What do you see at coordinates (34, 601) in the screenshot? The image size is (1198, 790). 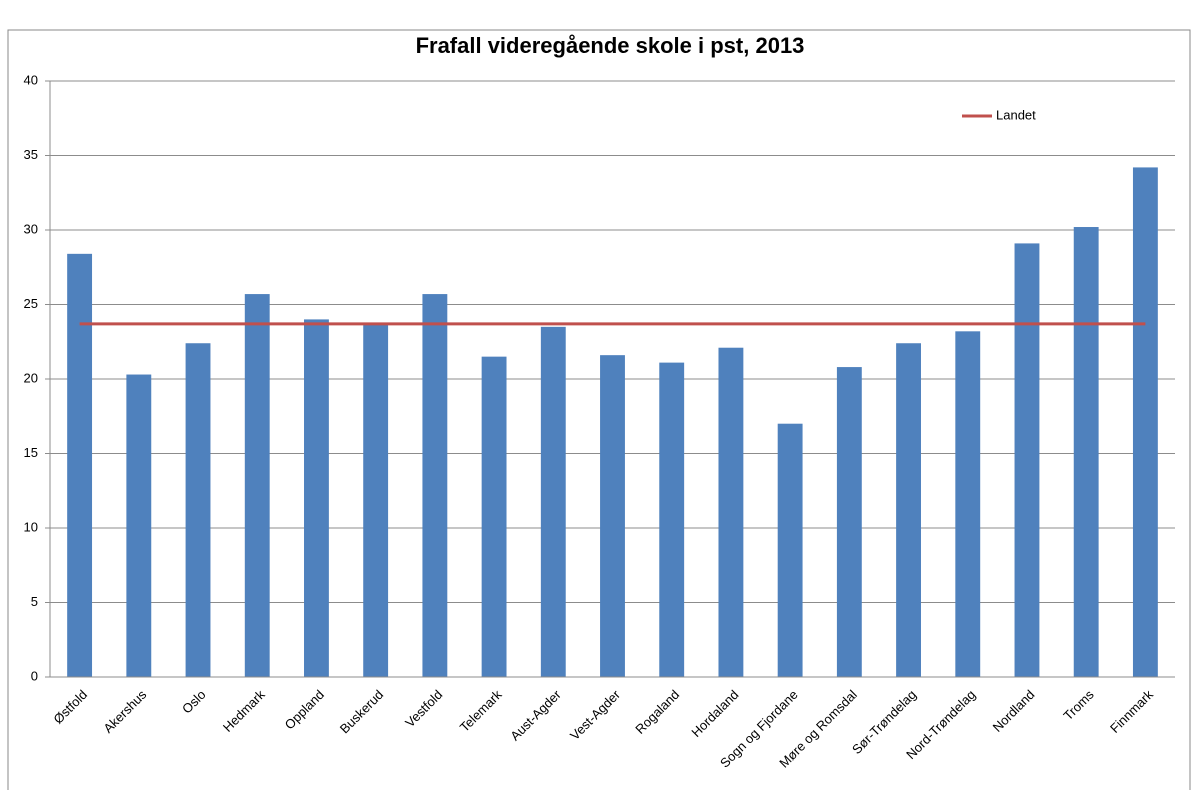 I see `y-tick-label: 5` at bounding box center [34, 601].